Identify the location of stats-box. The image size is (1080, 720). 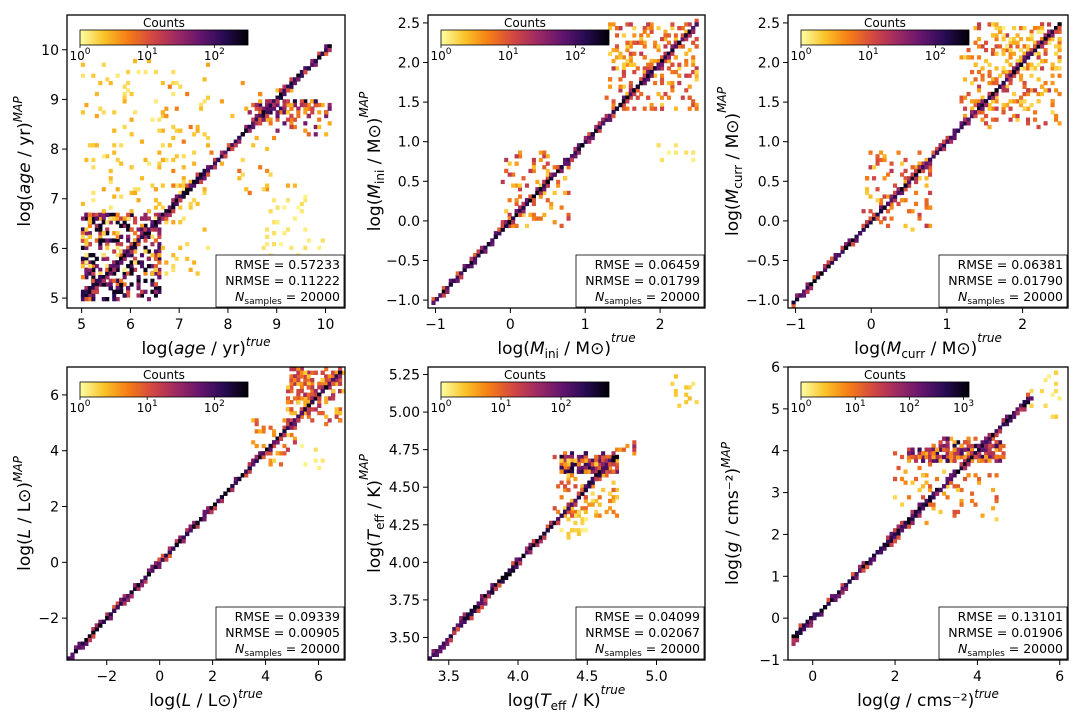
(640, 633).